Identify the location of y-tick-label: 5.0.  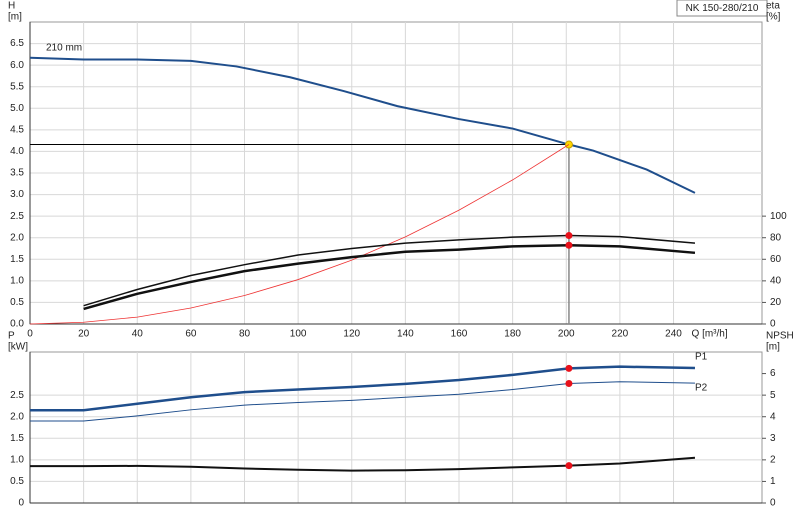
(17, 108).